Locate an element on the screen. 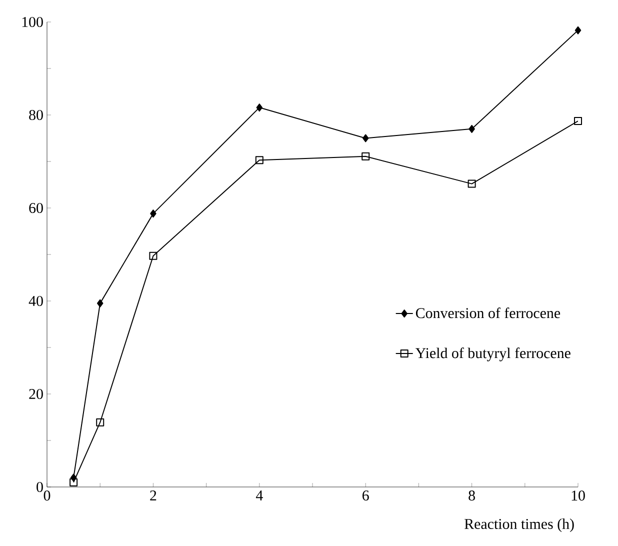 This screenshot has width=618, height=546. x-axis-title: Reaction times (h) is located at coordinates (519, 525).